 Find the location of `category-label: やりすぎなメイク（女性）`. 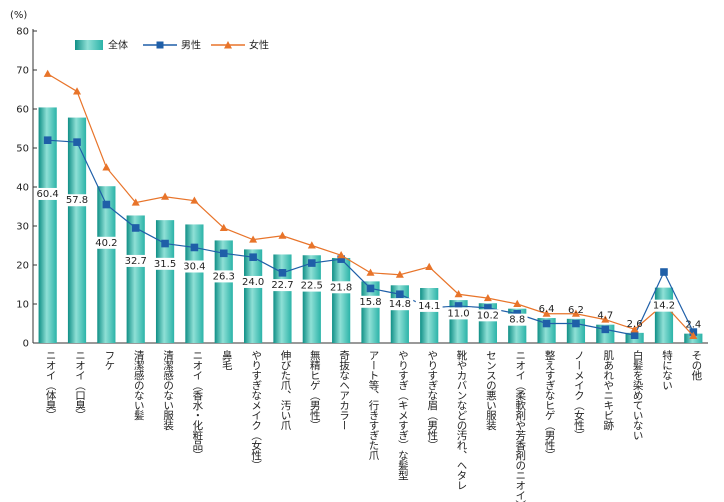

category-label: やりすぎなメイク（女性） is located at coordinates (256, 410).